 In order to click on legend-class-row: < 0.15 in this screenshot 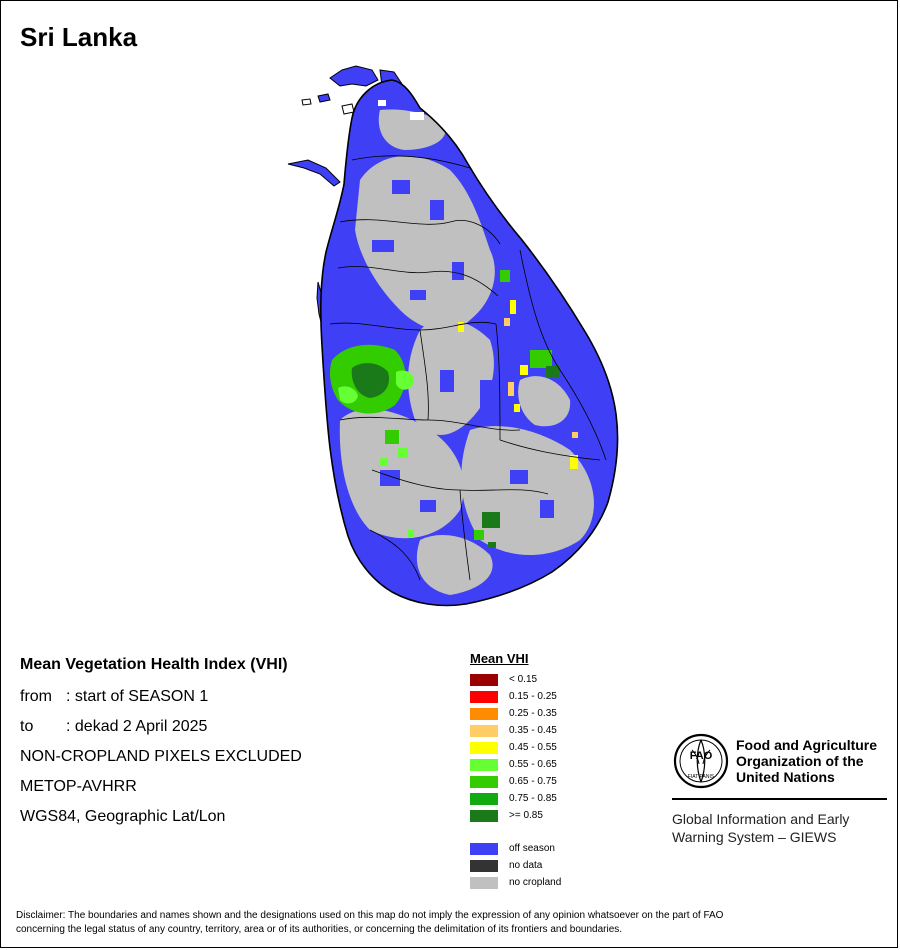, I will do `click(550, 679)`.